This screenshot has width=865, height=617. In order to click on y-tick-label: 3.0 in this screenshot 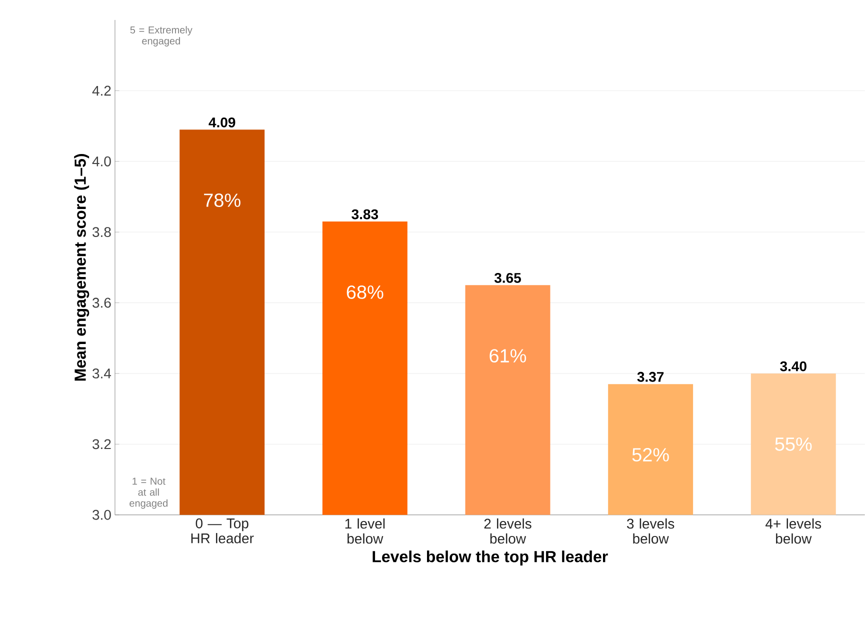, I will do `click(101, 515)`.